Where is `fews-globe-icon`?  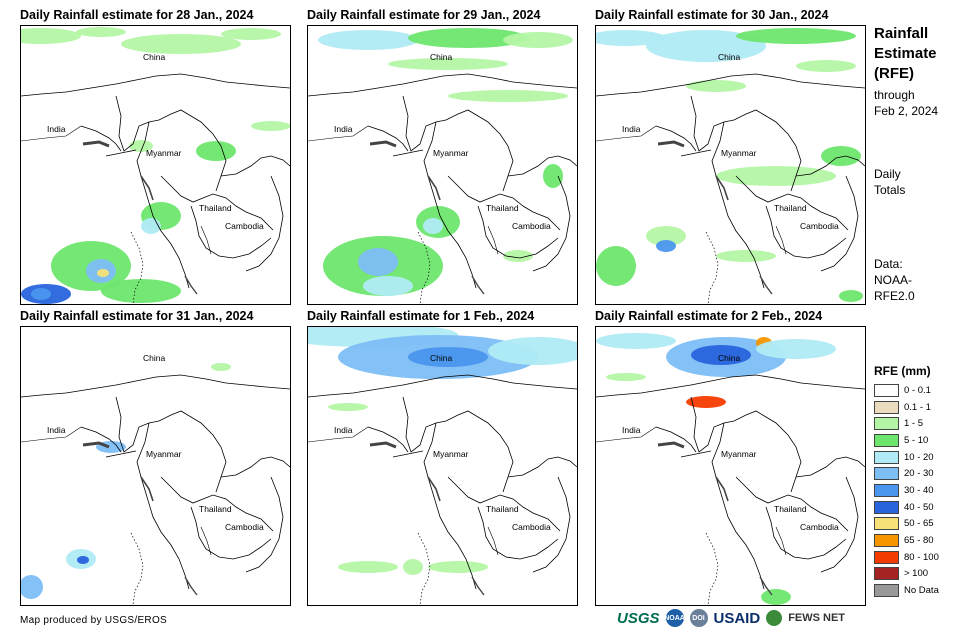 fews-globe-icon is located at coordinates (774, 618).